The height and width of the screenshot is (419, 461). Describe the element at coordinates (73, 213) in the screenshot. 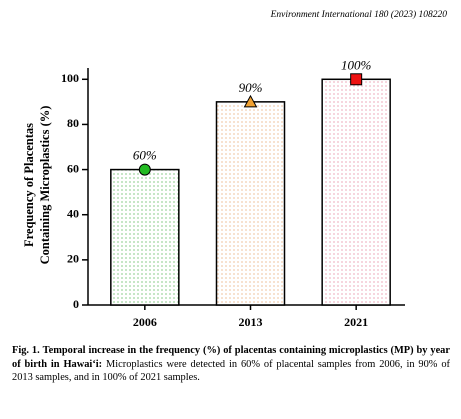

I see `y-tick-label: 40` at that location.